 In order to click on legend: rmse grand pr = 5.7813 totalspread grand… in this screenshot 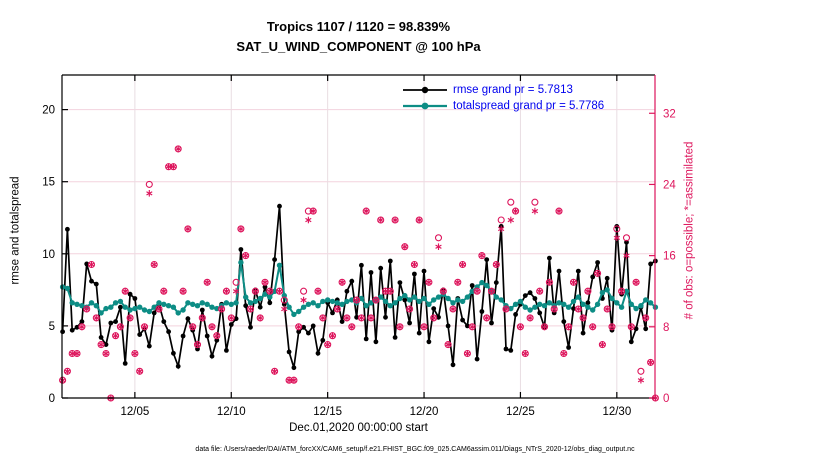, I will do `click(503, 98)`.